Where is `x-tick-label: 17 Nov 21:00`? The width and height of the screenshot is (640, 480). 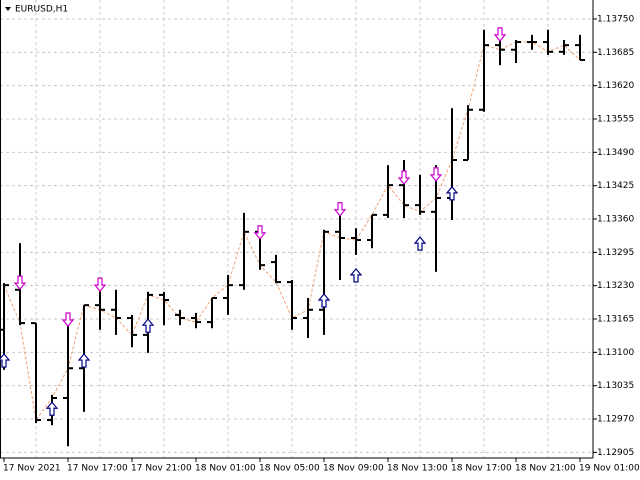
x-tick-label: 17 Nov 21:00 is located at coordinates (161, 469).